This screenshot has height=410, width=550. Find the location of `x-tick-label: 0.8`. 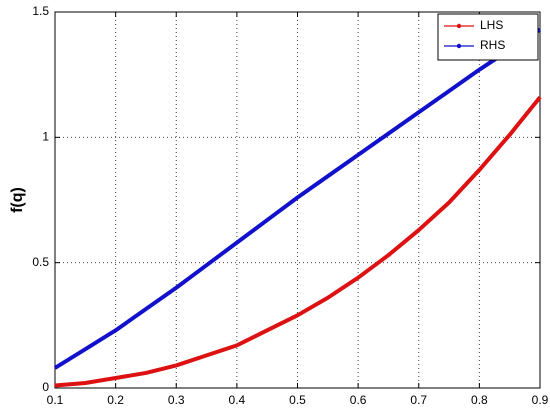

x-tick-label: 0.8 is located at coordinates (479, 400).